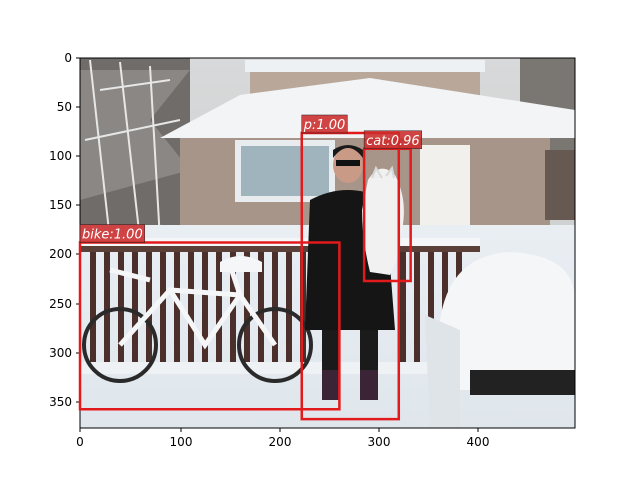  I want to click on person-label-background, so click(324, 124).